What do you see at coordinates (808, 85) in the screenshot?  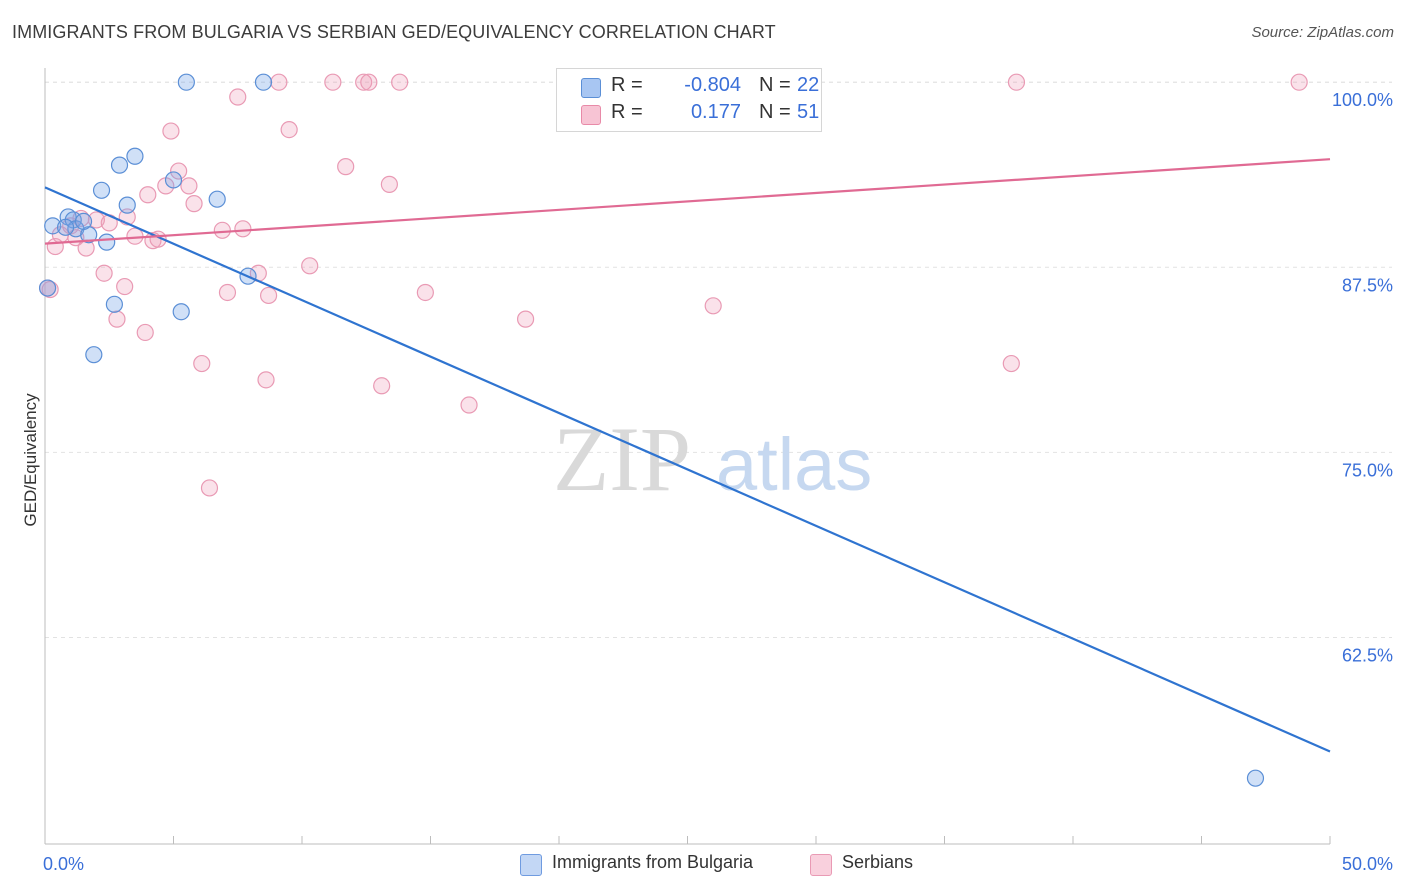 I see `legend-n-value: 22` at bounding box center [808, 85].